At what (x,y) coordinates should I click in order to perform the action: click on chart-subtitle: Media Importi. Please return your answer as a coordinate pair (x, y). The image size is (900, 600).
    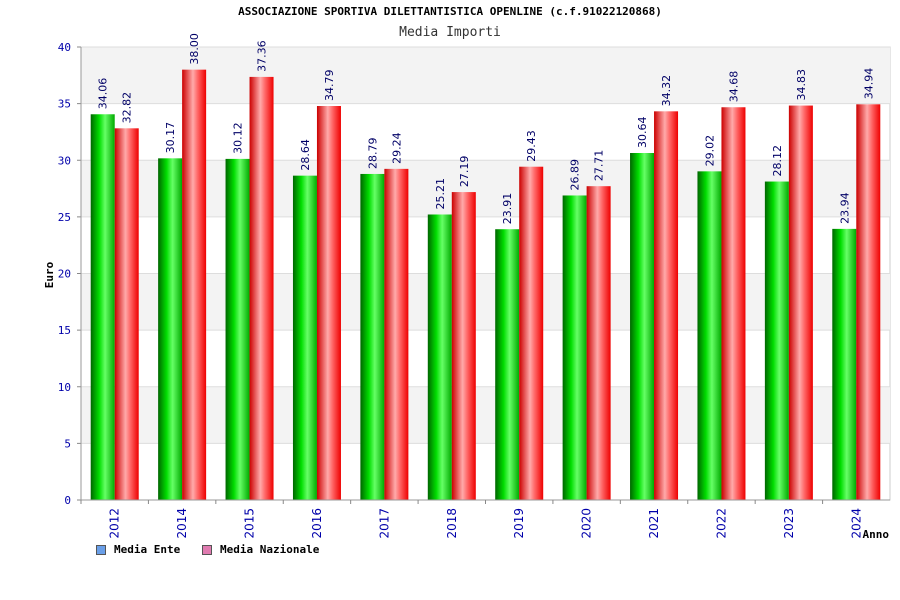
    Looking at the image, I should click on (450, 32).